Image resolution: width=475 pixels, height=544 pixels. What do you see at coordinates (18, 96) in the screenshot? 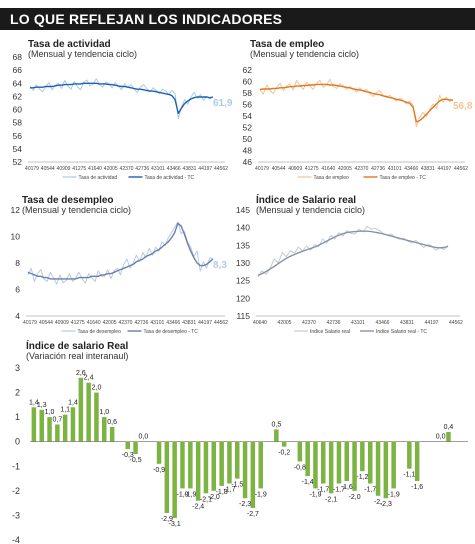
I see `activity-y-tick-label: 62` at bounding box center [18, 96].